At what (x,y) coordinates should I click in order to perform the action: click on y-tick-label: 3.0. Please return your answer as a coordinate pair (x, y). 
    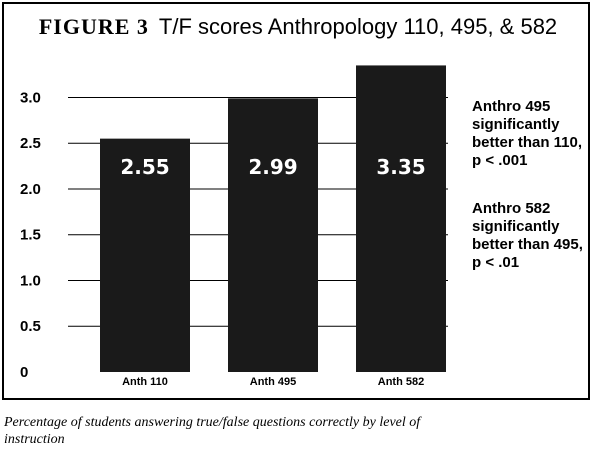
    Looking at the image, I should click on (30, 97).